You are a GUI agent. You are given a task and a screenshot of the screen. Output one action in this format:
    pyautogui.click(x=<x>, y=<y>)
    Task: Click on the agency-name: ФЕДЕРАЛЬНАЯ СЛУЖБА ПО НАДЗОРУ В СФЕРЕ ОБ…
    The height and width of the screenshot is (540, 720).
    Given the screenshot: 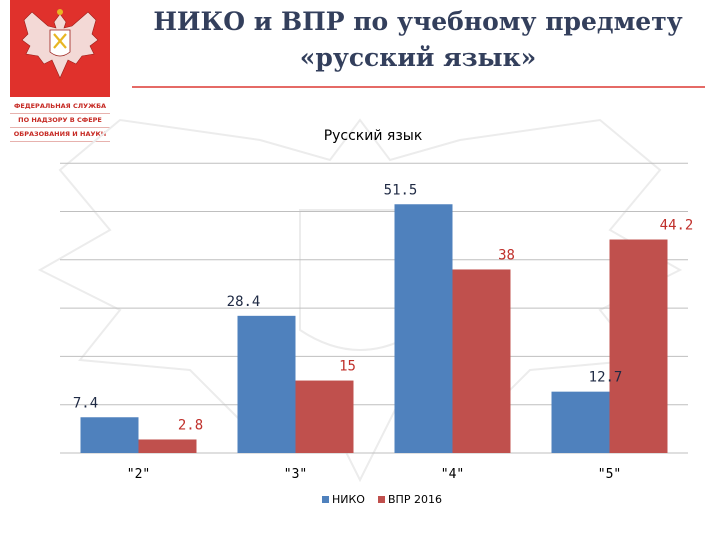 What is the action you would take?
    pyautogui.click(x=60, y=121)
    